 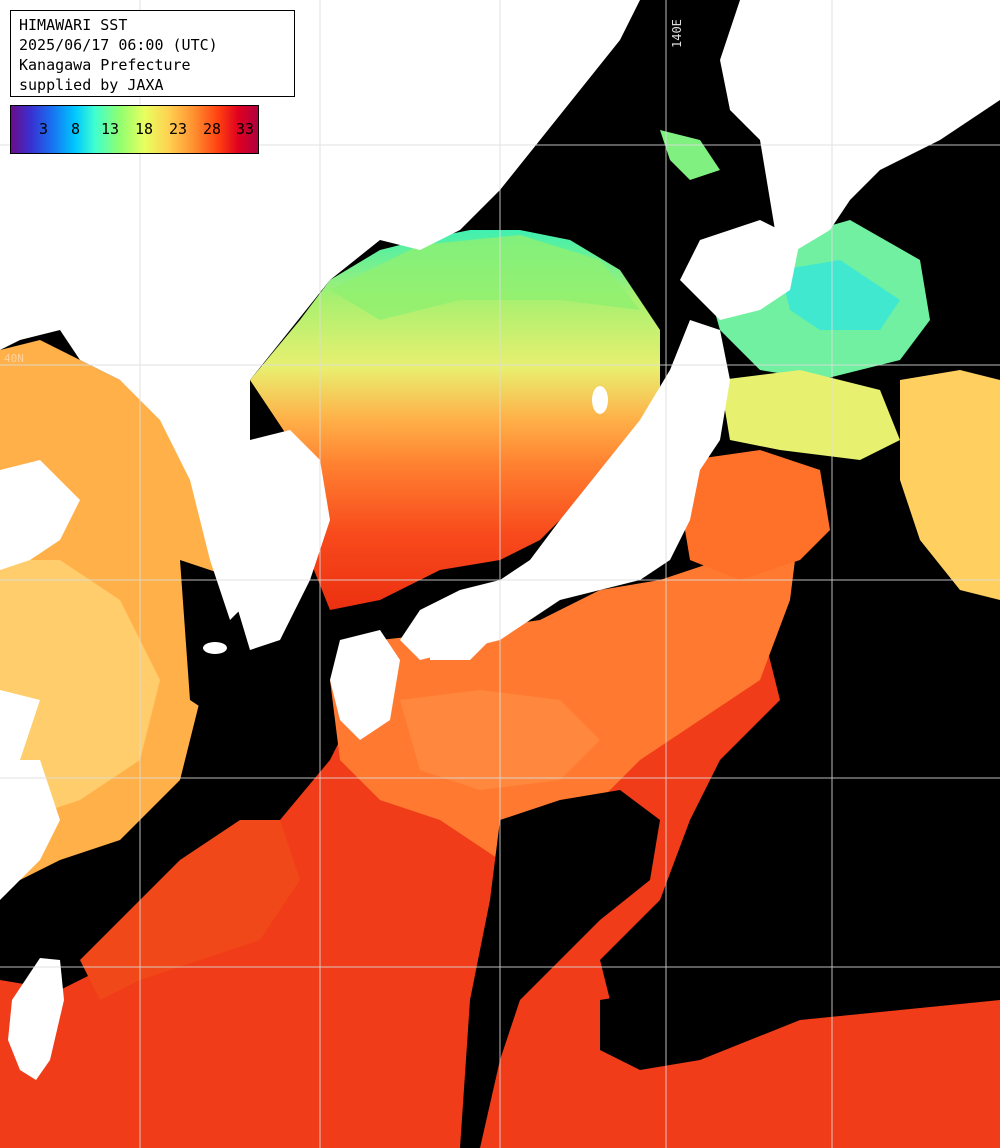 What do you see at coordinates (144, 129) in the screenshot?
I see `scale-label-18: 18` at bounding box center [144, 129].